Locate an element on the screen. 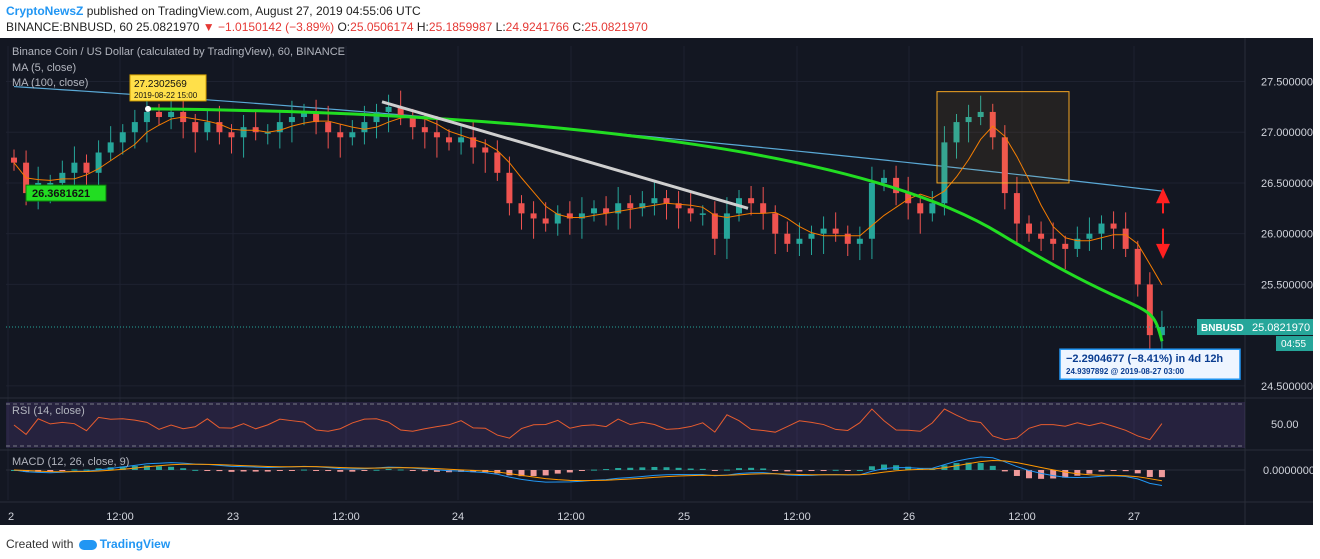 Image resolution: width=1320 pixels, height=559 pixels. time-tag-value: 04:55 is located at coordinates (1293, 344).